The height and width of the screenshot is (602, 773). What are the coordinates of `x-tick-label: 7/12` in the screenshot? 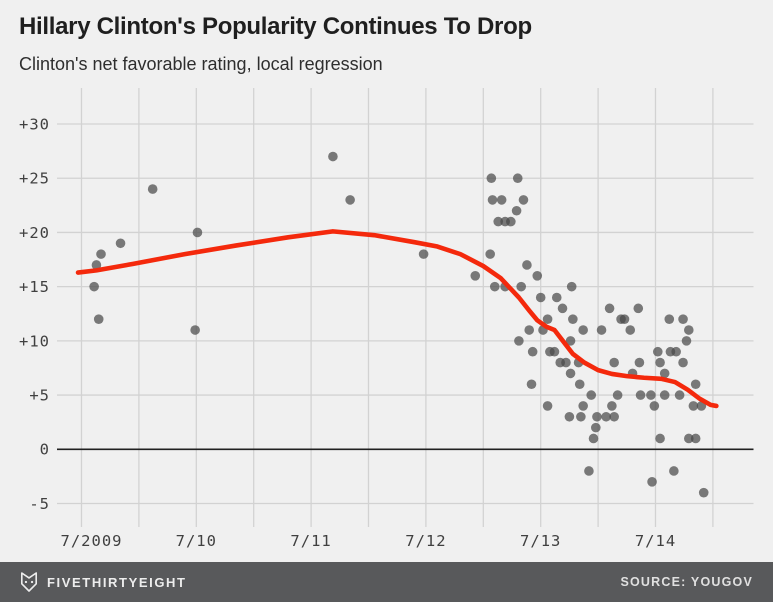 It's located at (425, 541).